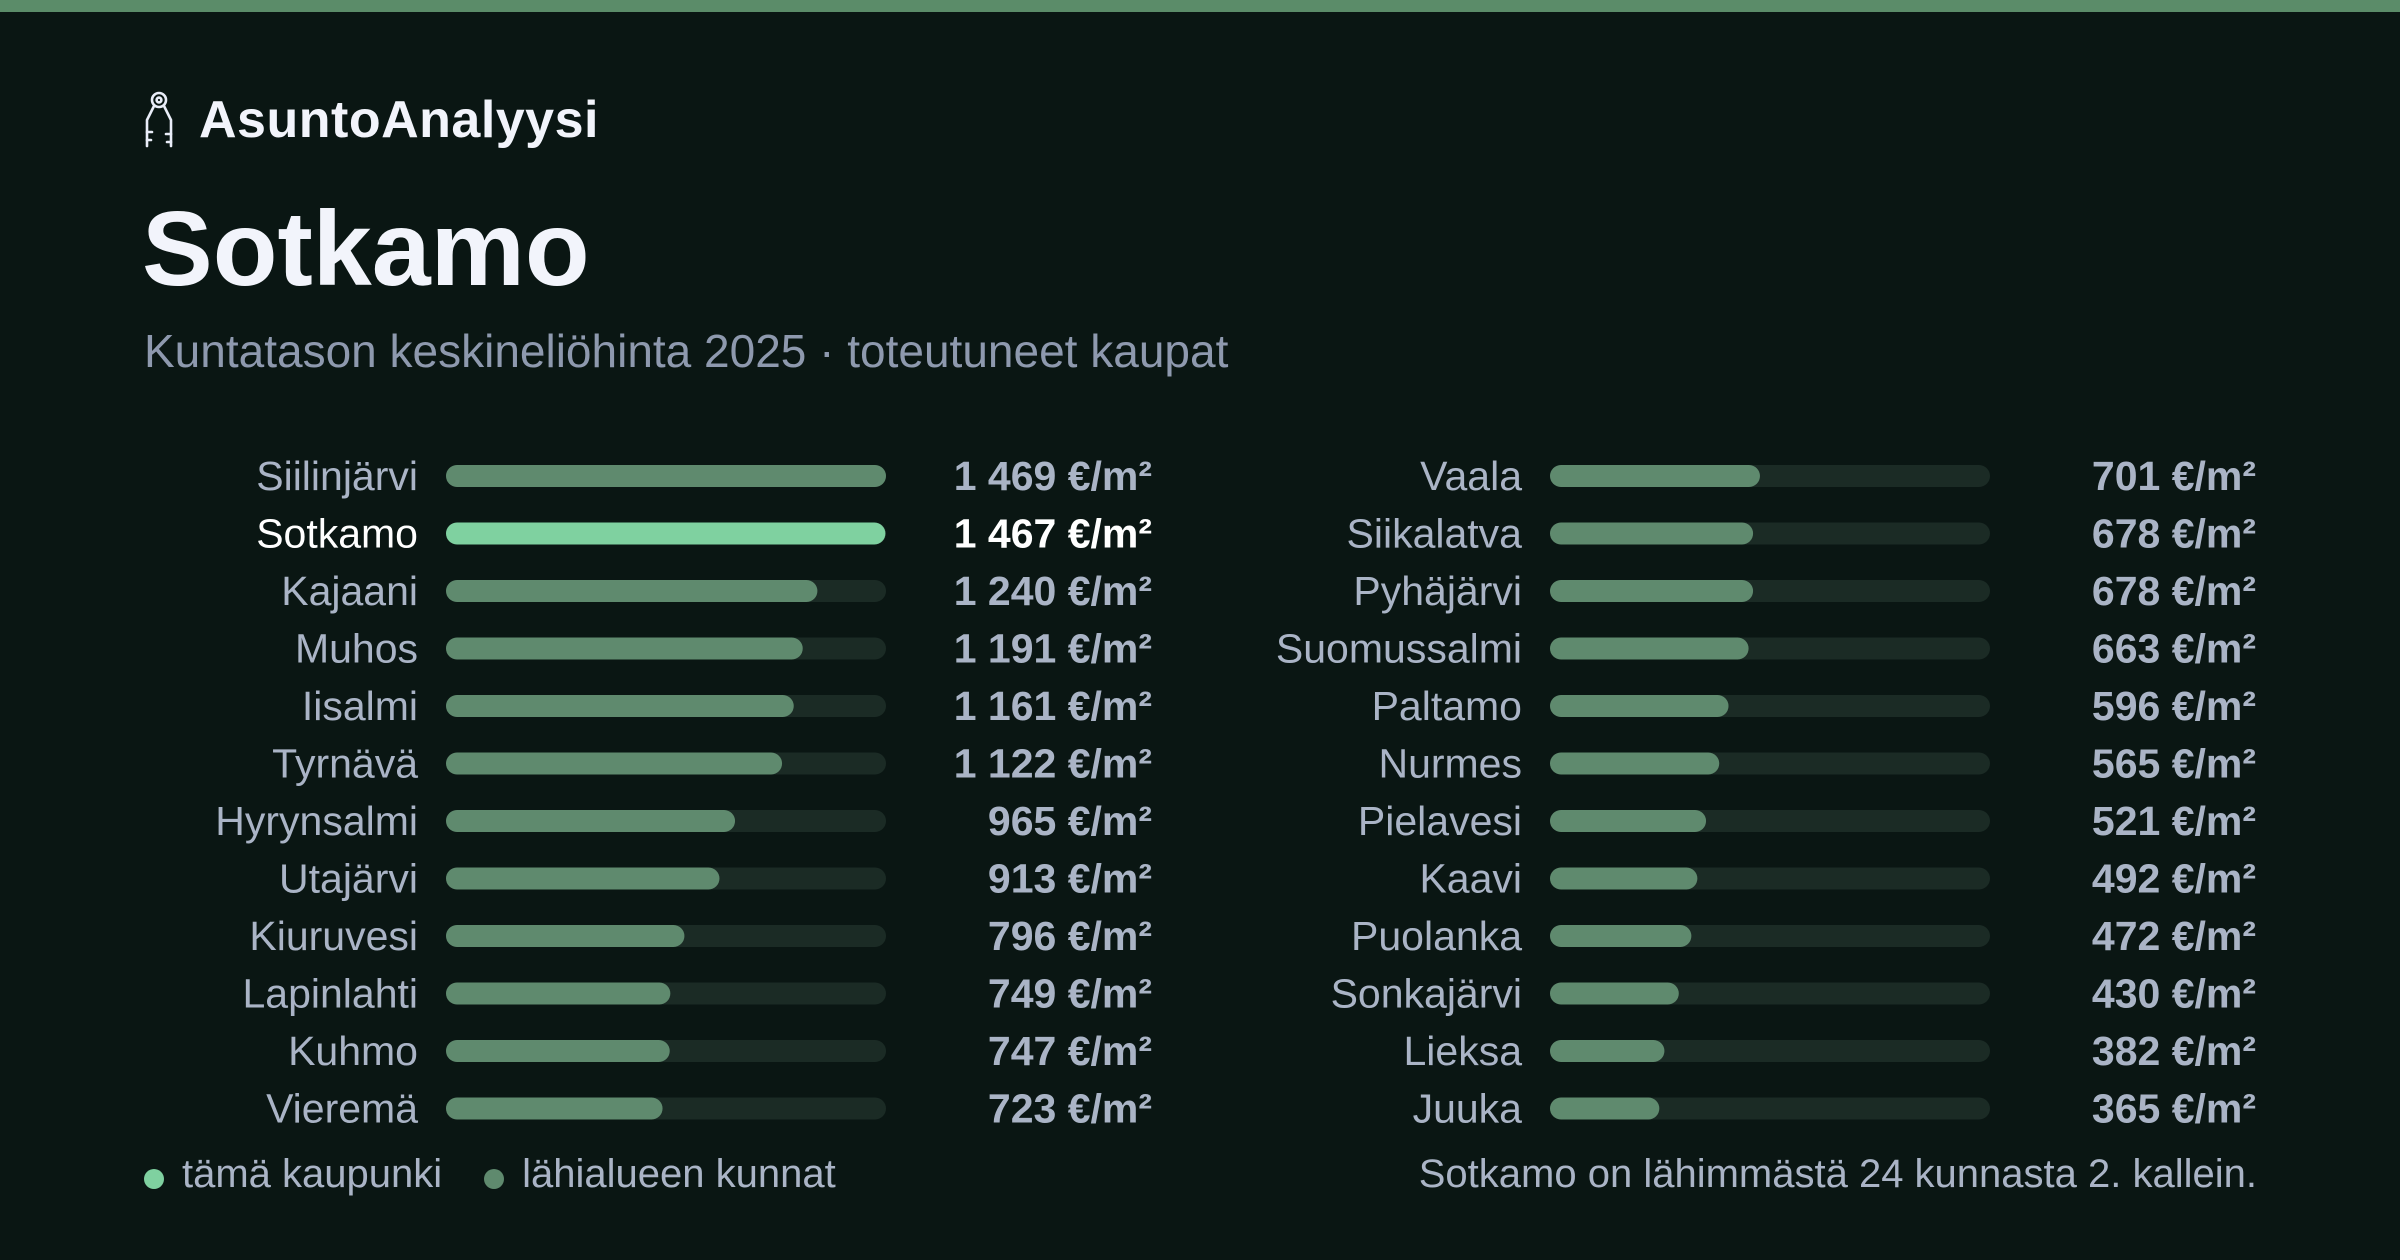  I want to click on top-accent-bar, so click(1200, 6).